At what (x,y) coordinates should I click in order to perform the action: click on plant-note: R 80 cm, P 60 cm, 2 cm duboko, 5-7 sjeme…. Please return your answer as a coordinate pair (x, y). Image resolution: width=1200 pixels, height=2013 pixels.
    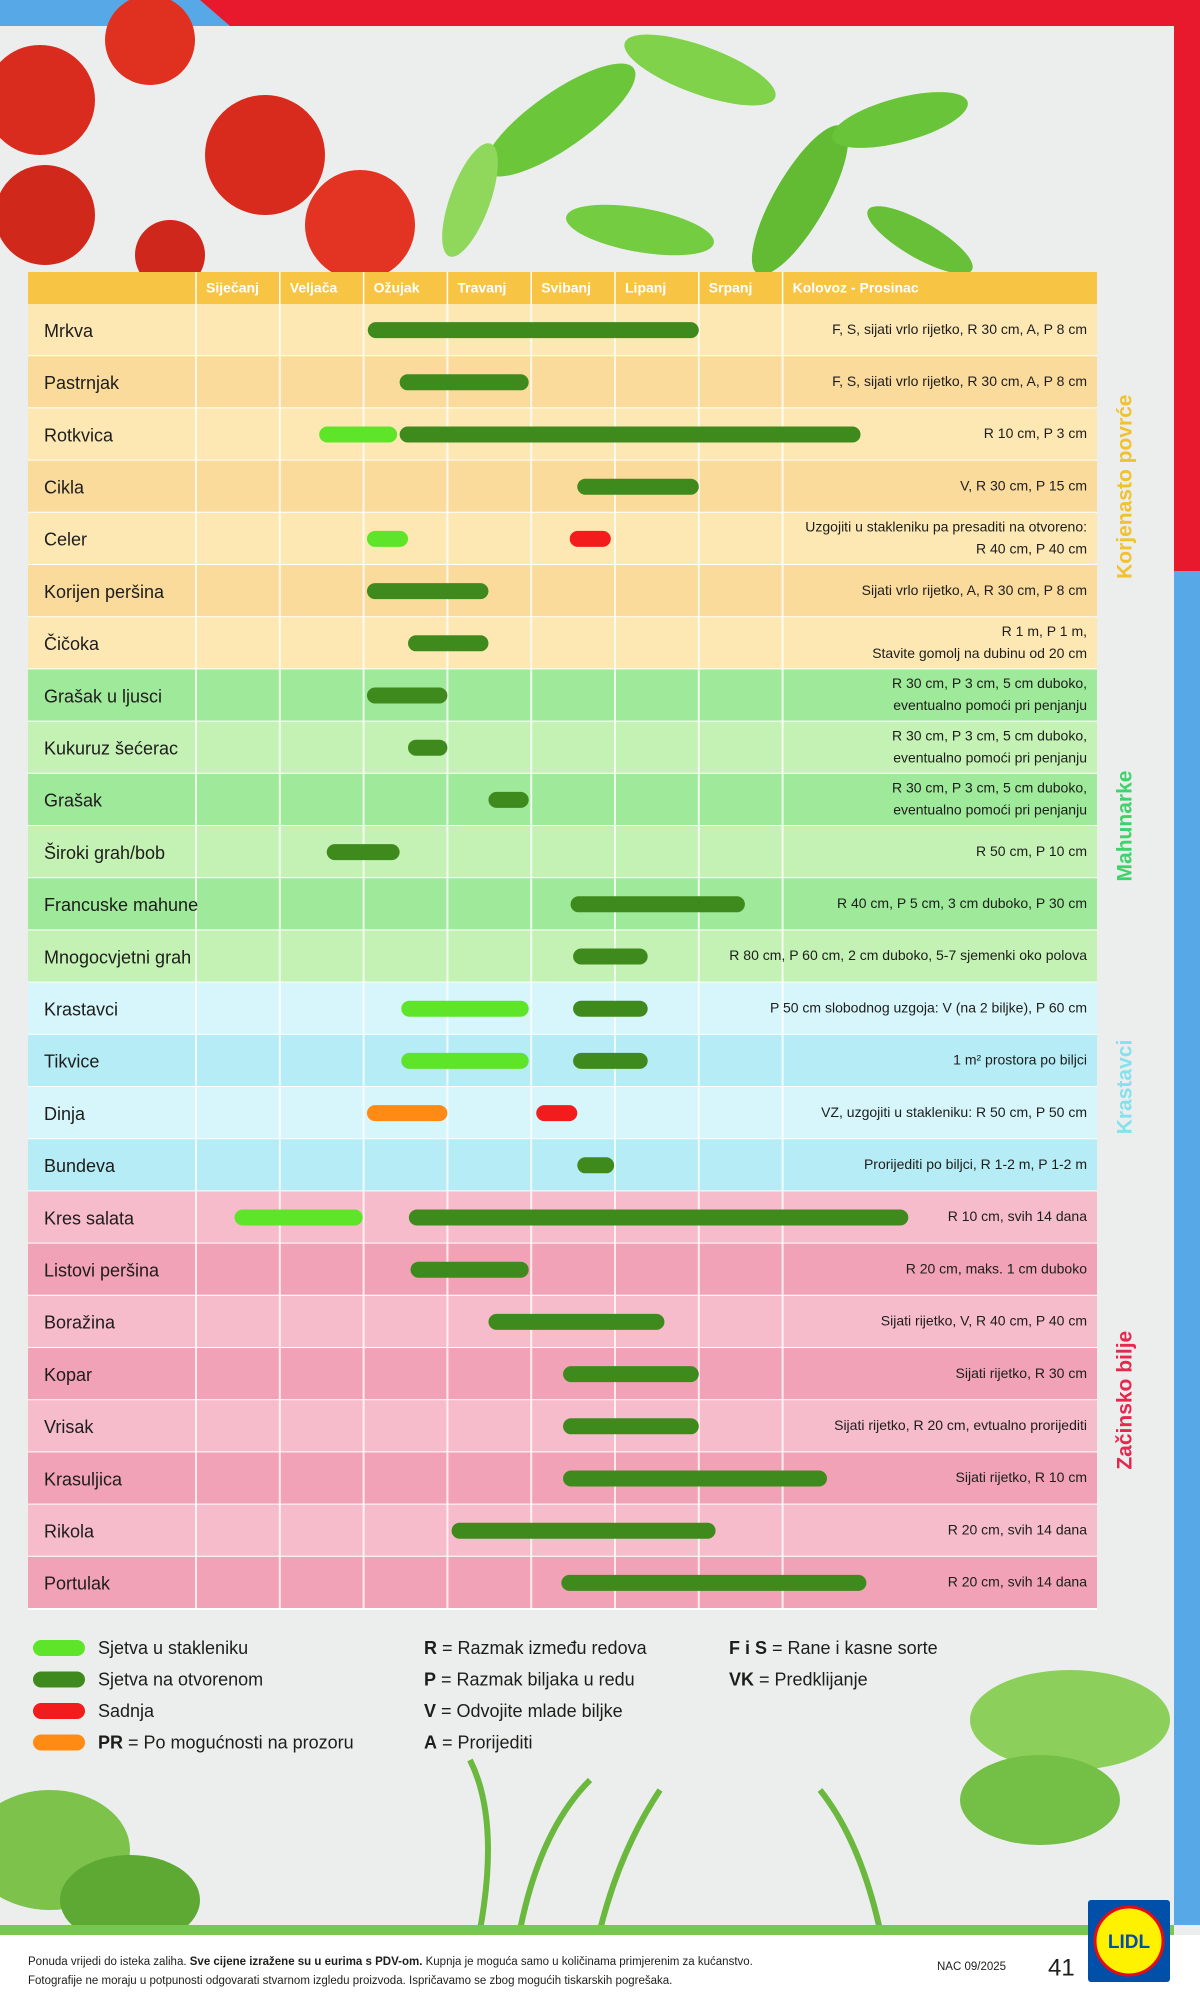
    Looking at the image, I should click on (908, 955).